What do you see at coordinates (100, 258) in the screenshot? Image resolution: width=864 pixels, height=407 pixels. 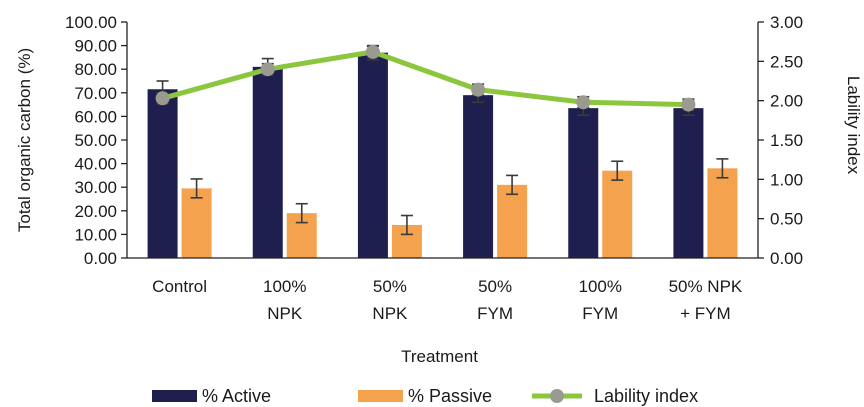 I see `y-tick-label: 0.00` at bounding box center [100, 258].